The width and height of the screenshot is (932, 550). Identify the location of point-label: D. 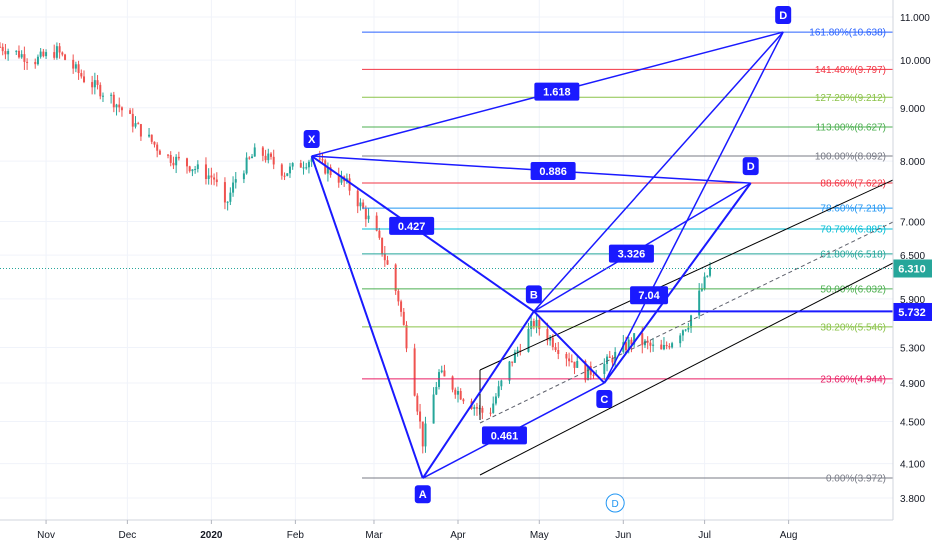
(751, 167).